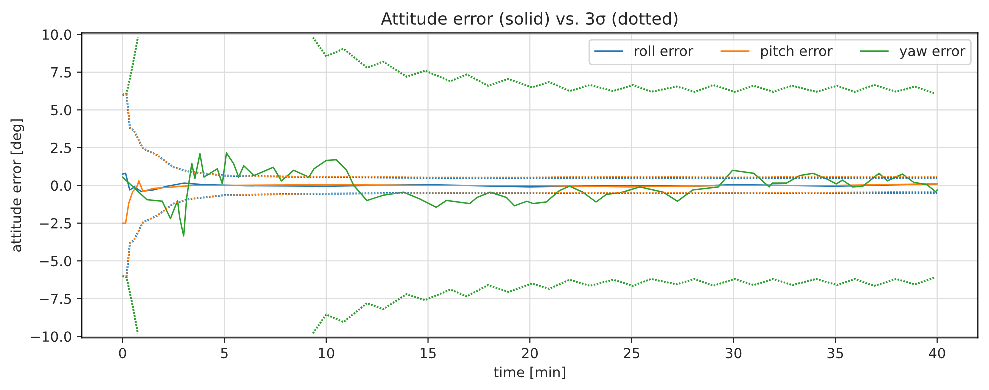 This screenshot has width=989, height=390. I want to click on y-axis-title: attitude error [deg], so click(17, 186).